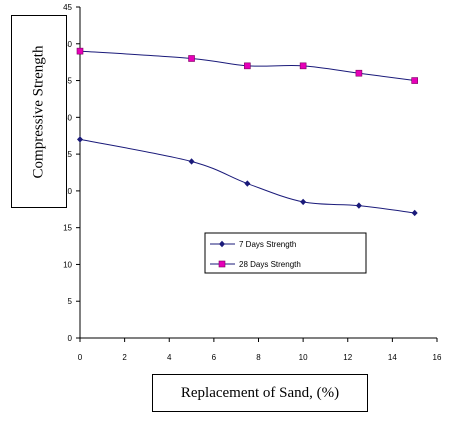  I want to click on x-tick-label: 16, so click(437, 357).